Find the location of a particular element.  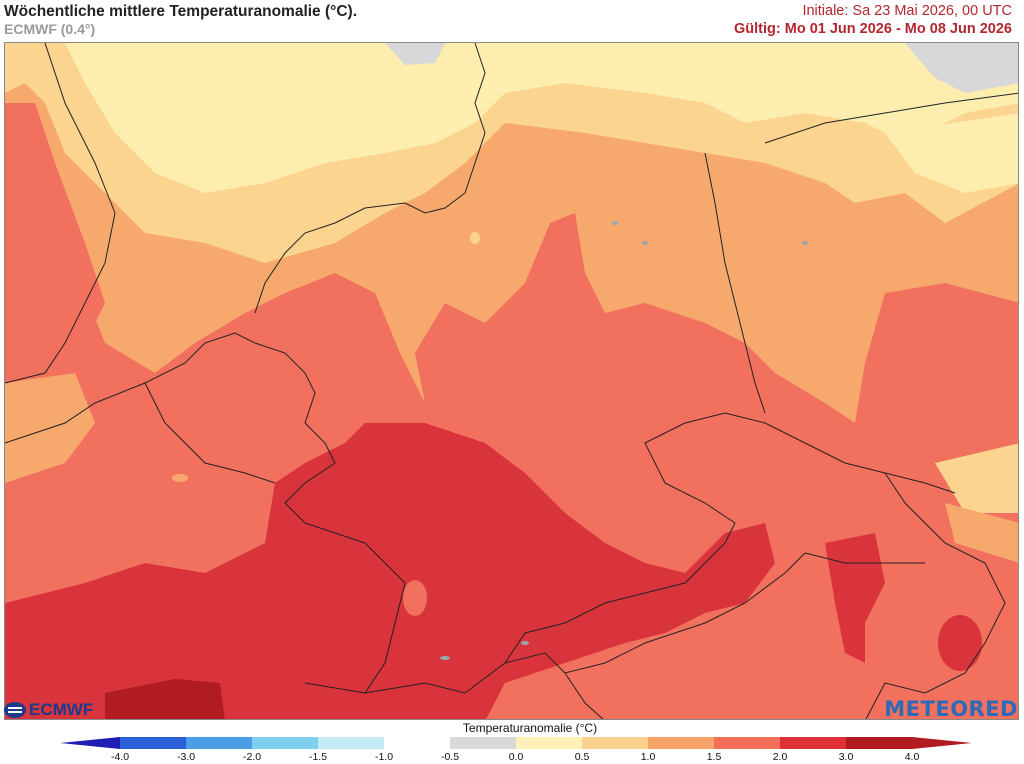

colorbar-tick-label: -4.0 is located at coordinates (120, 757).